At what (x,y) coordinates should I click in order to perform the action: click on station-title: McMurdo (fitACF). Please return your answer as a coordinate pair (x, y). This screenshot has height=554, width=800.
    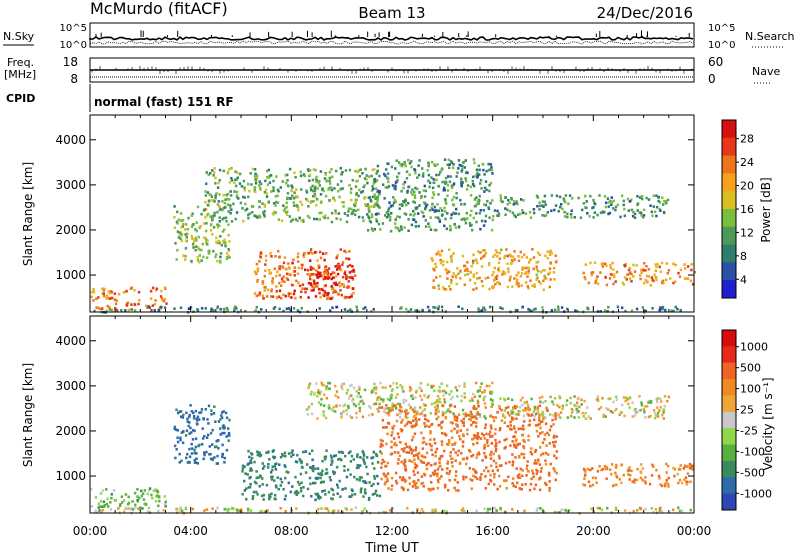
    Looking at the image, I should click on (159, 9).